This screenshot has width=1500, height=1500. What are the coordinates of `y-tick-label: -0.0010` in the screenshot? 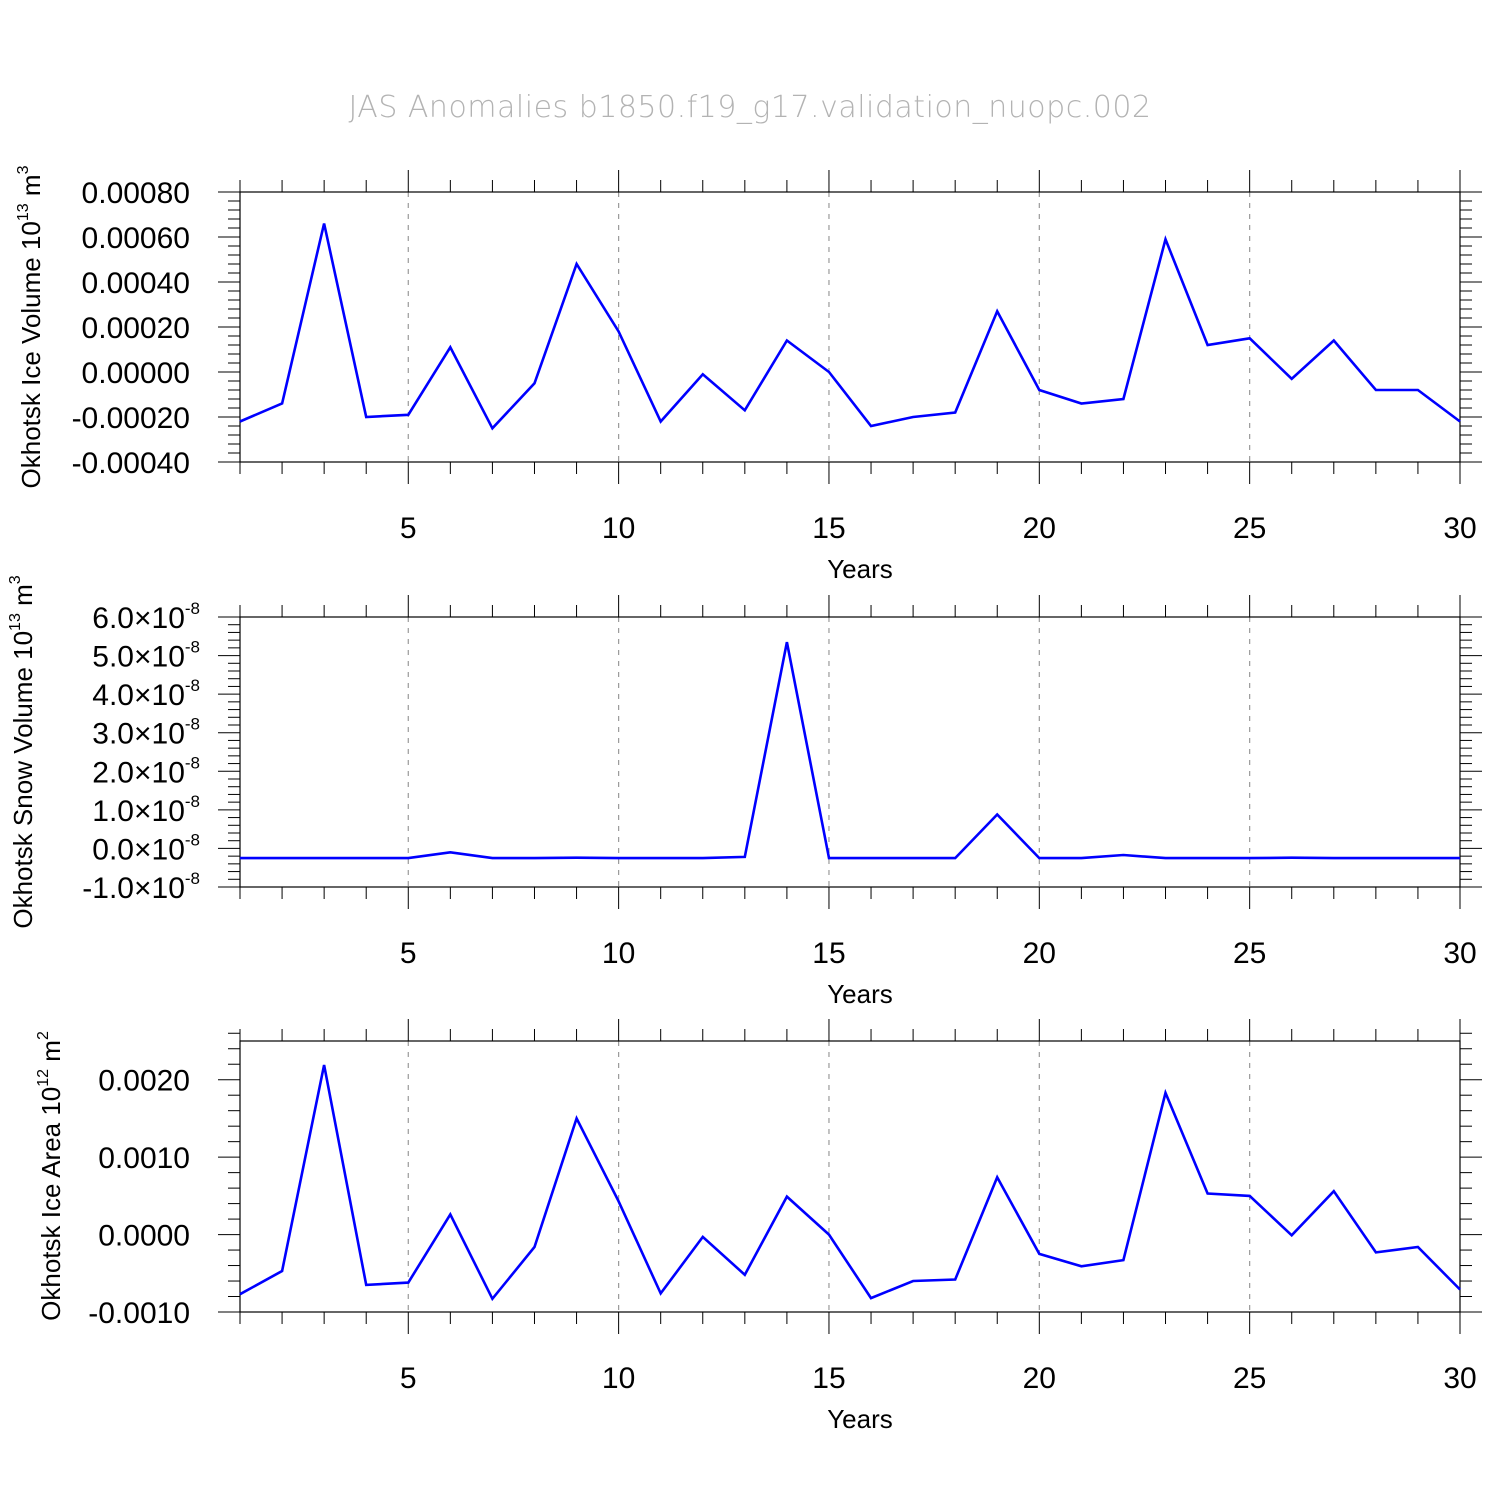 It's located at (139, 1313).